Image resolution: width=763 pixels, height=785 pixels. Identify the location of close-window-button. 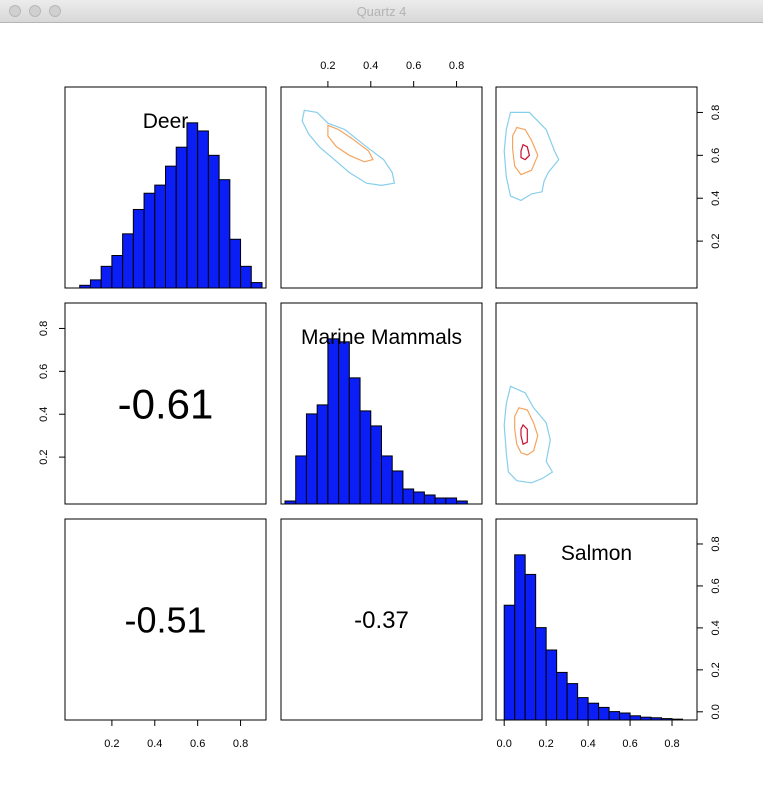
(15, 11).